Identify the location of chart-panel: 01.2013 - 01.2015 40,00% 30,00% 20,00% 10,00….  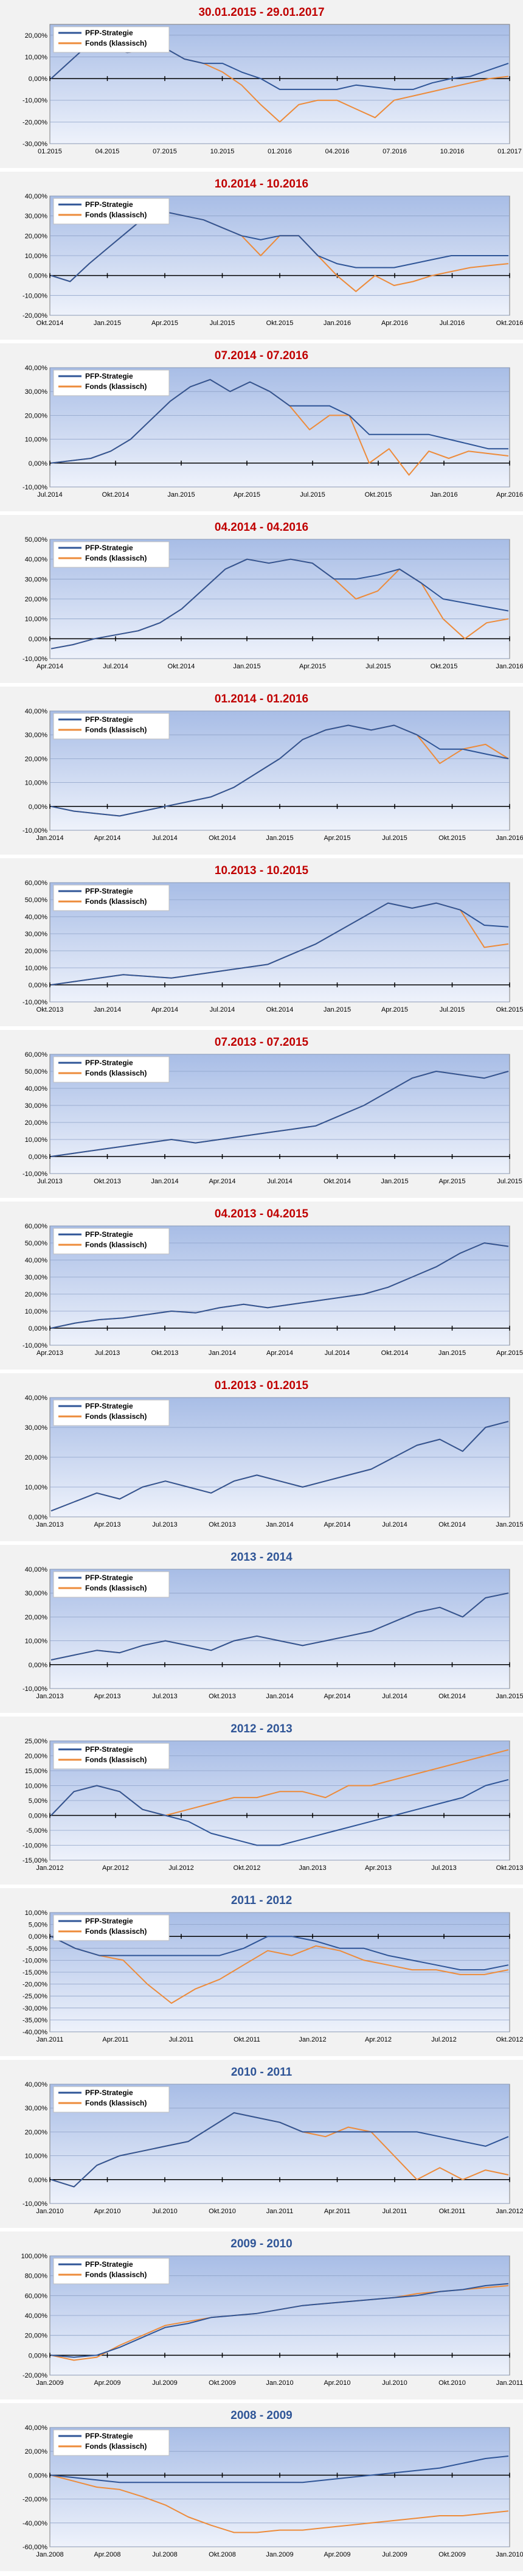
(261, 1457).